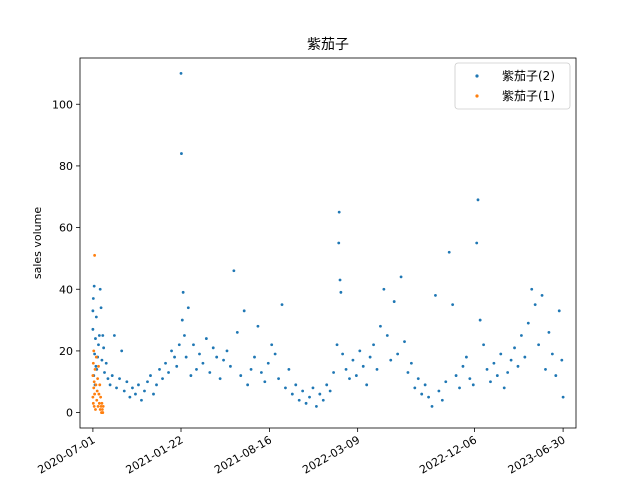 The image size is (640, 480). What do you see at coordinates (66, 166) in the screenshot?
I see `y-tick-label: 80` at bounding box center [66, 166].